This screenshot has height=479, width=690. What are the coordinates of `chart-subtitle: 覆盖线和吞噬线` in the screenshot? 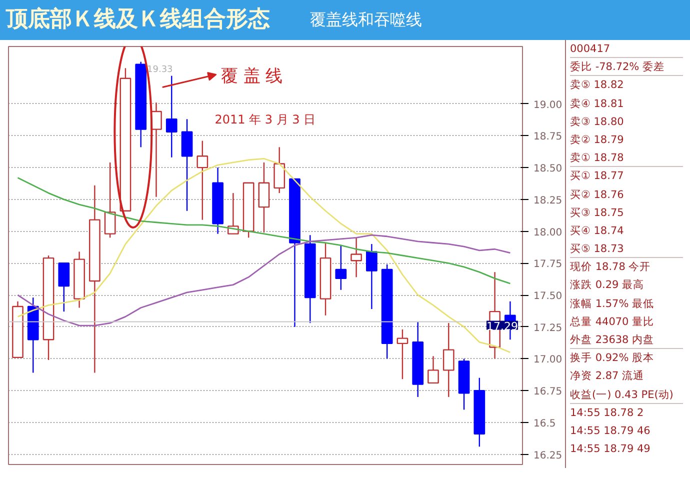 It's located at (366, 19).